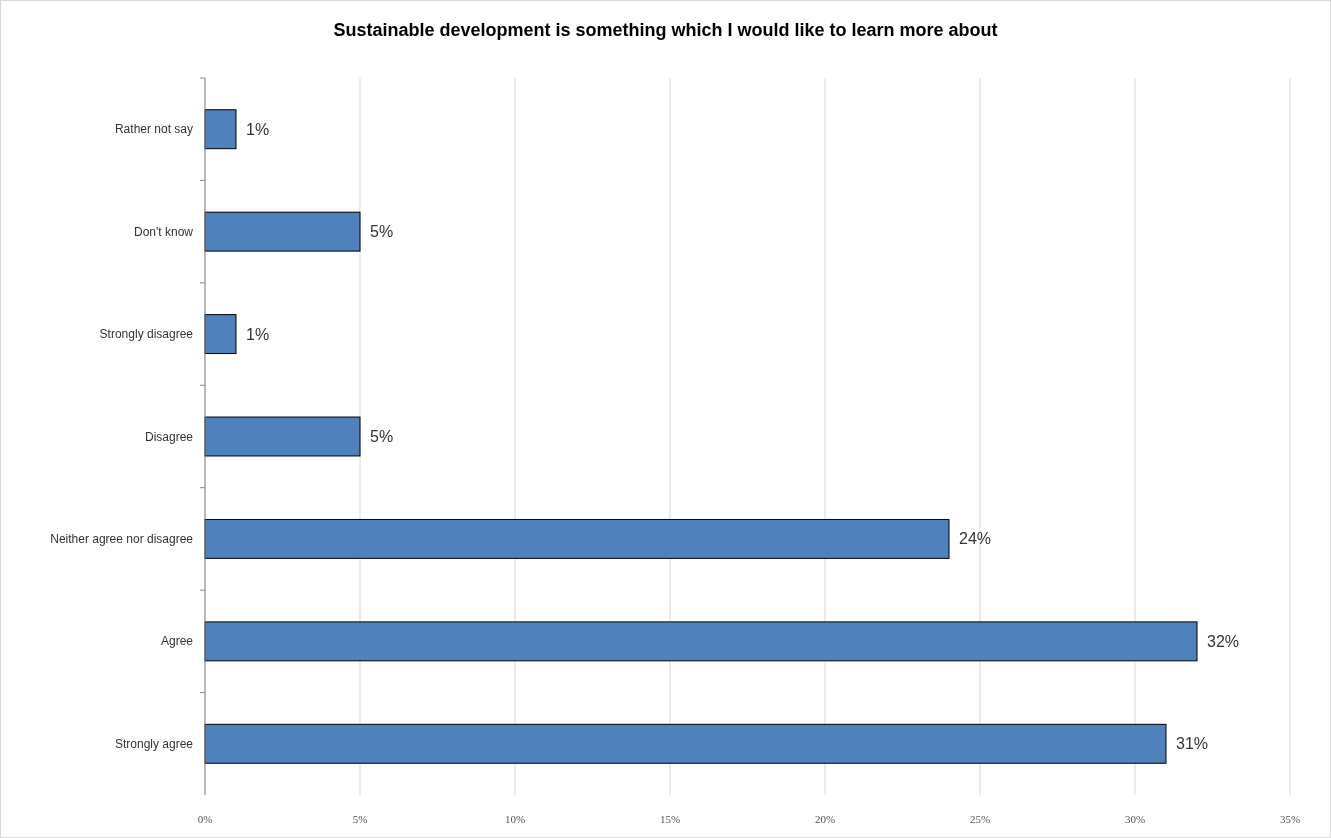 The image size is (1331, 838). Describe the element at coordinates (515, 819) in the screenshot. I see `x-tick-label: 10%` at that location.